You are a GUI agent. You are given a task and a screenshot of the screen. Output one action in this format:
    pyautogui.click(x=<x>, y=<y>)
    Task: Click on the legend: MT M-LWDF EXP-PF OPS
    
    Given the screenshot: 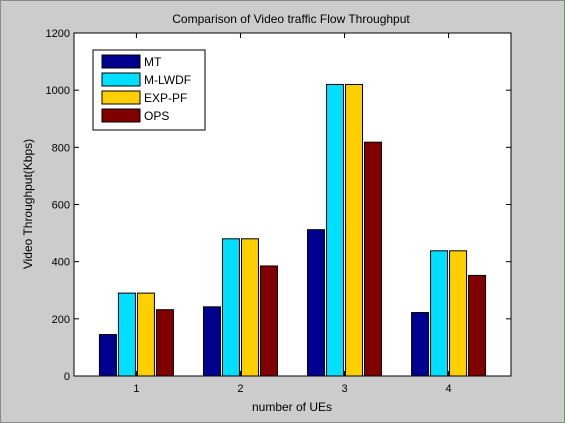 What is the action you would take?
    pyautogui.click(x=149, y=90)
    